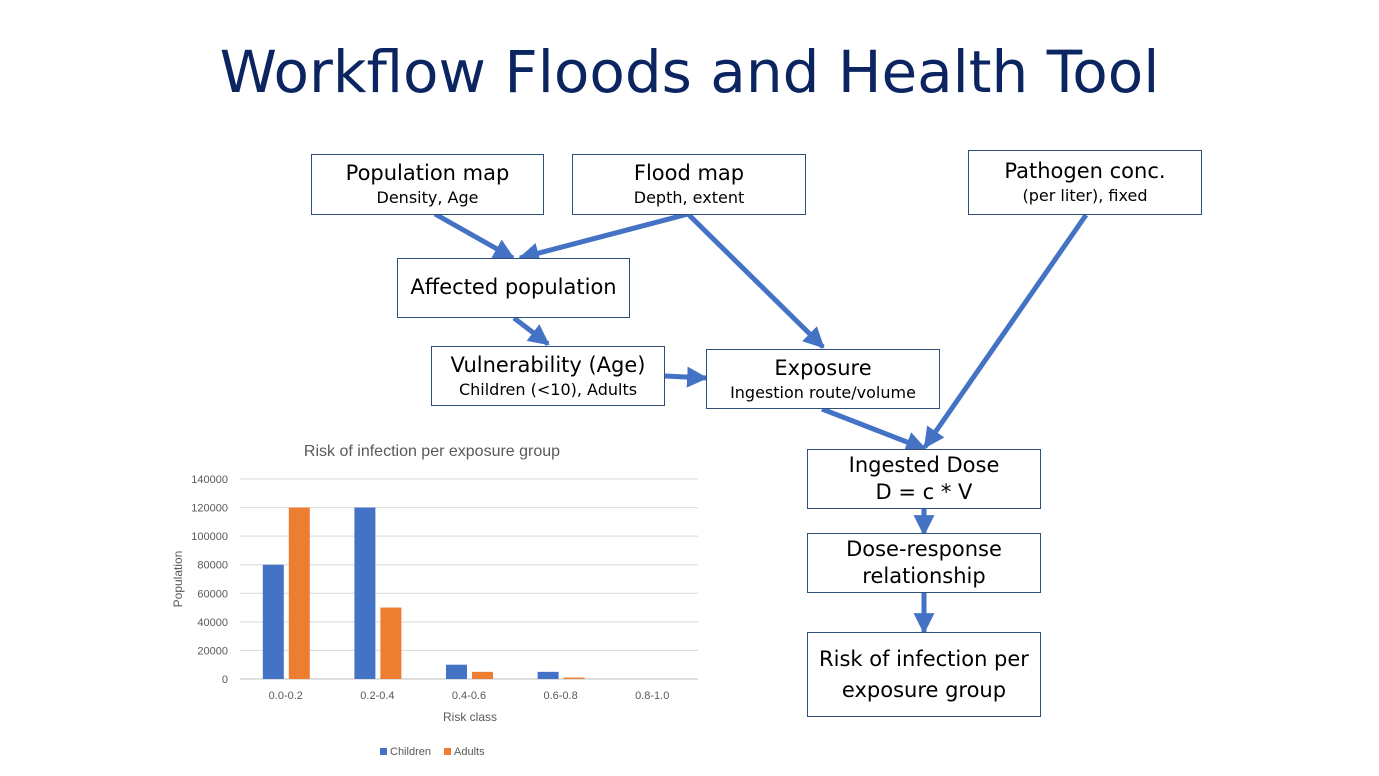 The width and height of the screenshot is (1379, 776). I want to click on risk-line2: exposure group, so click(924, 689).